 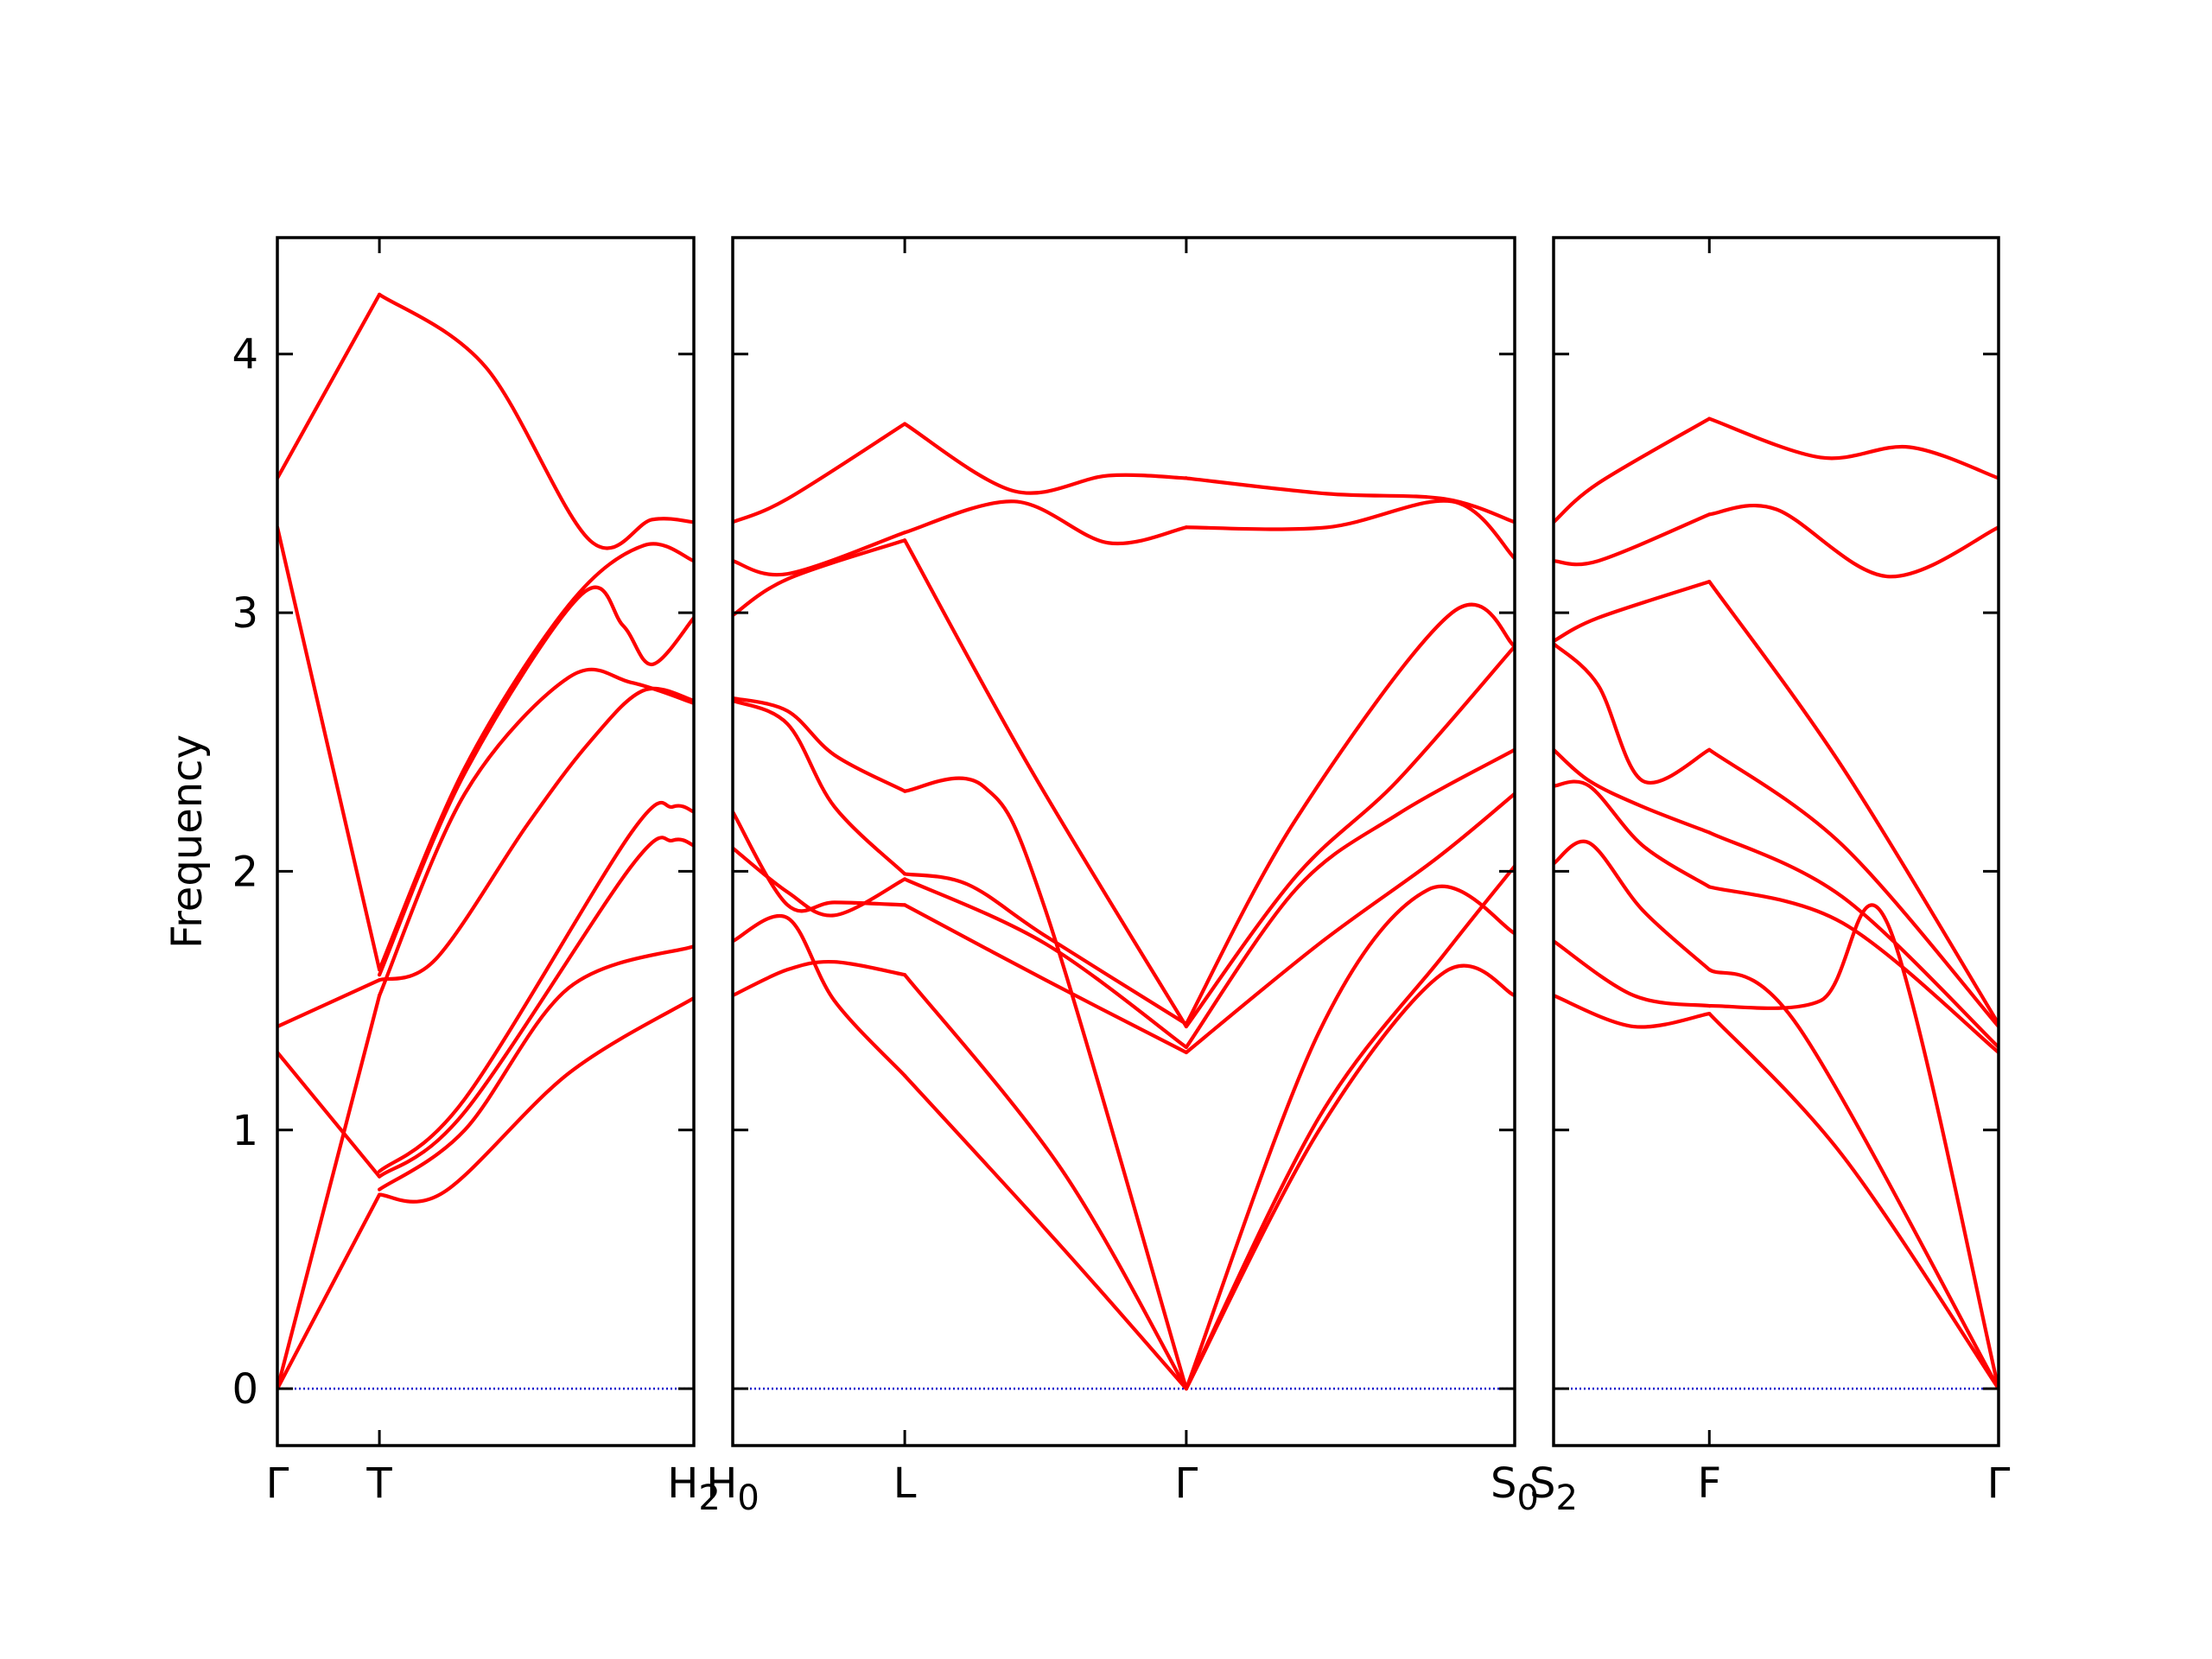 I want to click on y-tick-label: 4, so click(x=245, y=355).